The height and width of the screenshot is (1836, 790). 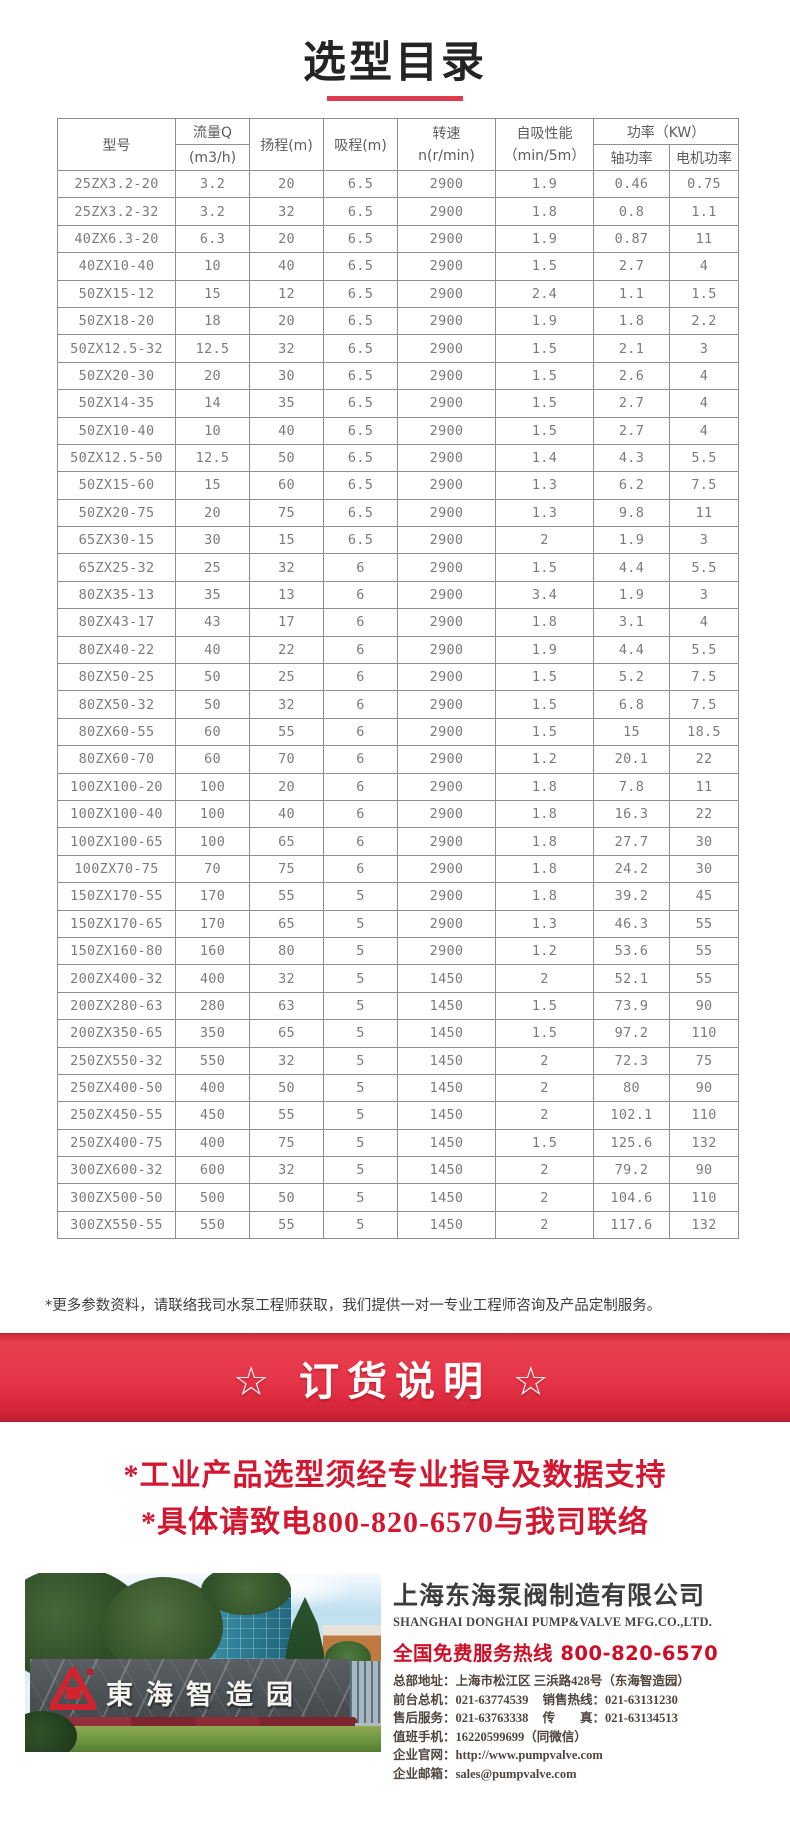 I want to click on table-cell: 55, so click(x=286, y=732).